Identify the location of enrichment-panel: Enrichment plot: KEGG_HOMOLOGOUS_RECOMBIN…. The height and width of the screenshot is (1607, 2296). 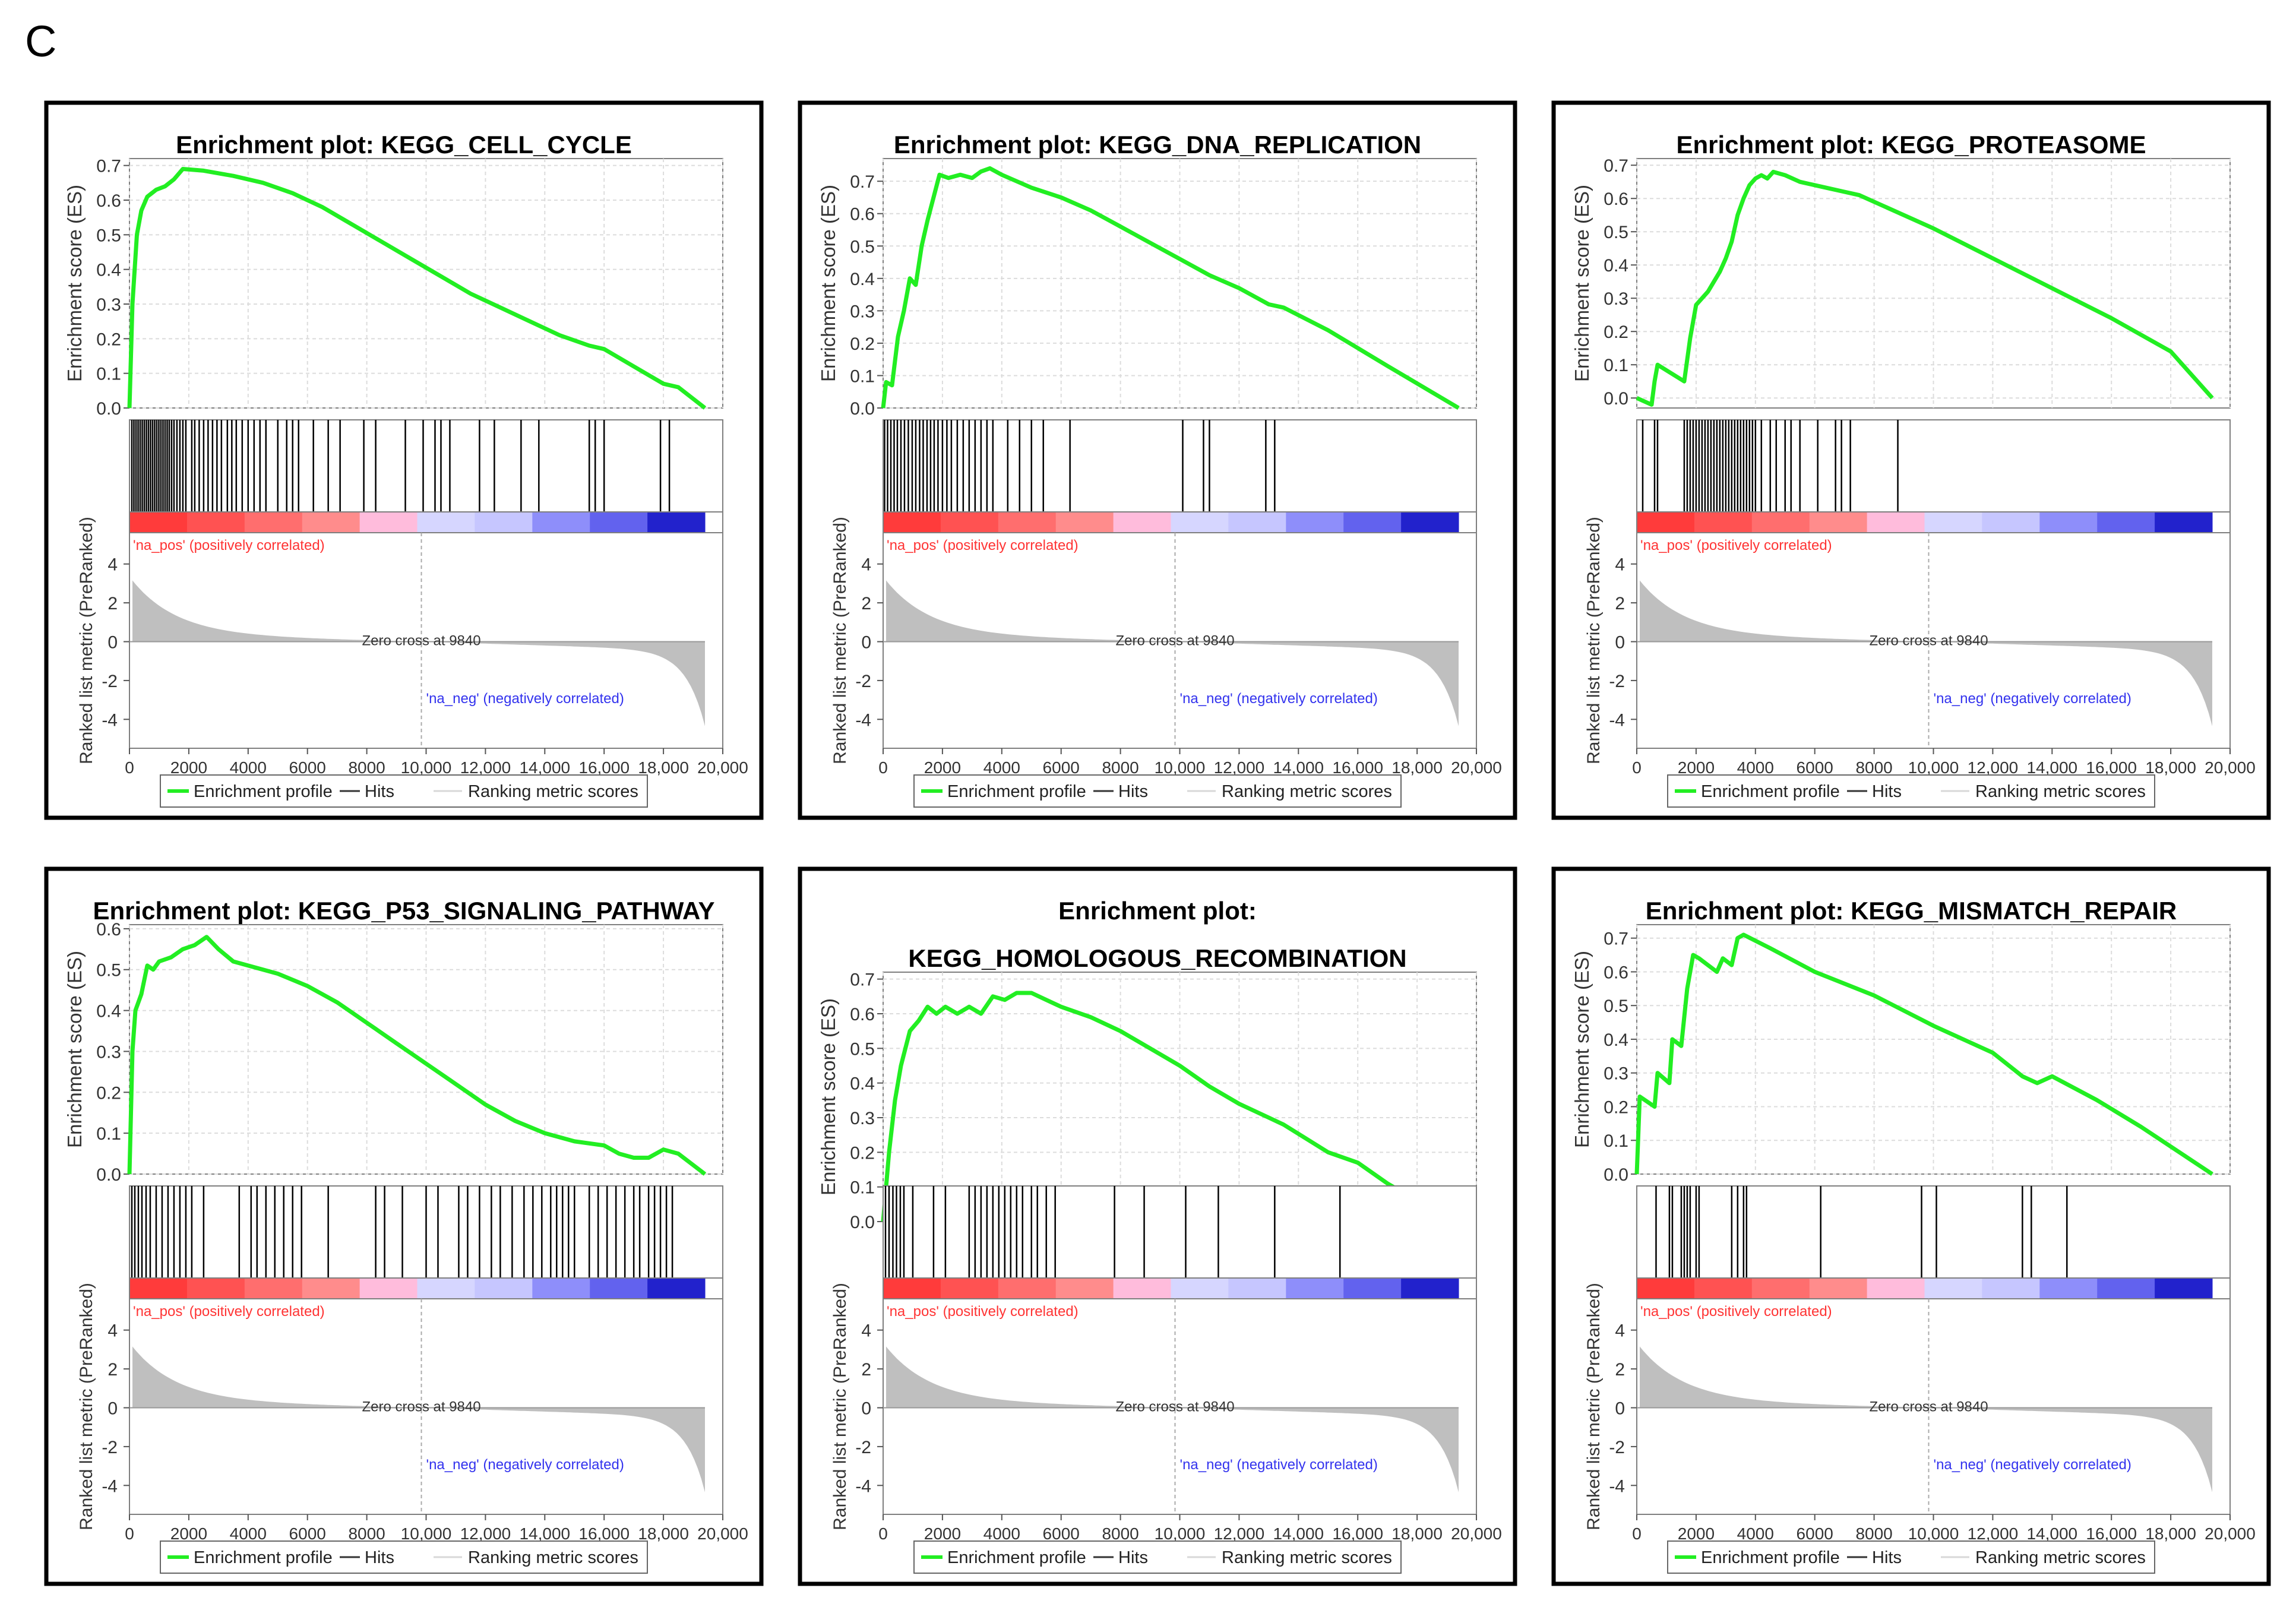
(1157, 1226).